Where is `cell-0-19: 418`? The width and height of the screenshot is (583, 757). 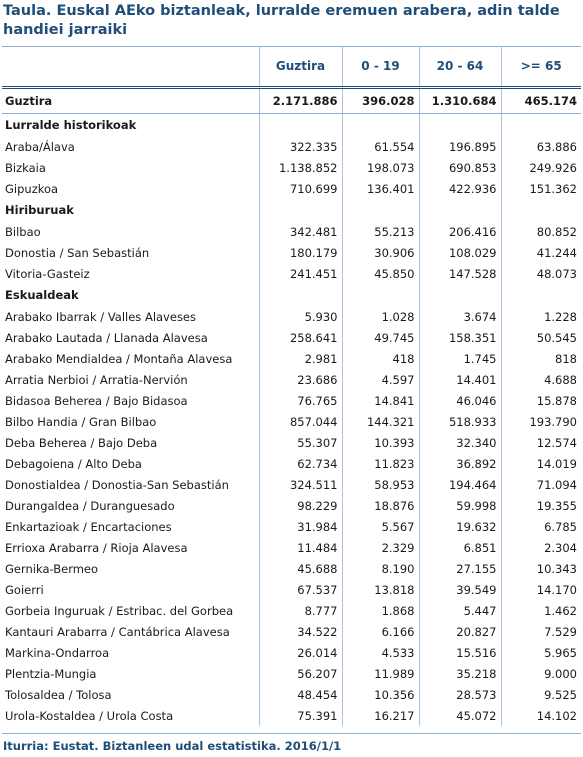 cell-0-19: 418 is located at coordinates (380, 358).